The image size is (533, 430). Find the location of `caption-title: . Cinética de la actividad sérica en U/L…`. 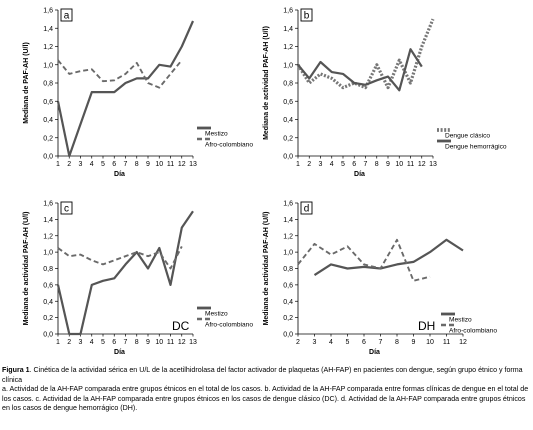

caption-title: . Cinética de la actividad sérica en U/L… is located at coordinates (262, 375).